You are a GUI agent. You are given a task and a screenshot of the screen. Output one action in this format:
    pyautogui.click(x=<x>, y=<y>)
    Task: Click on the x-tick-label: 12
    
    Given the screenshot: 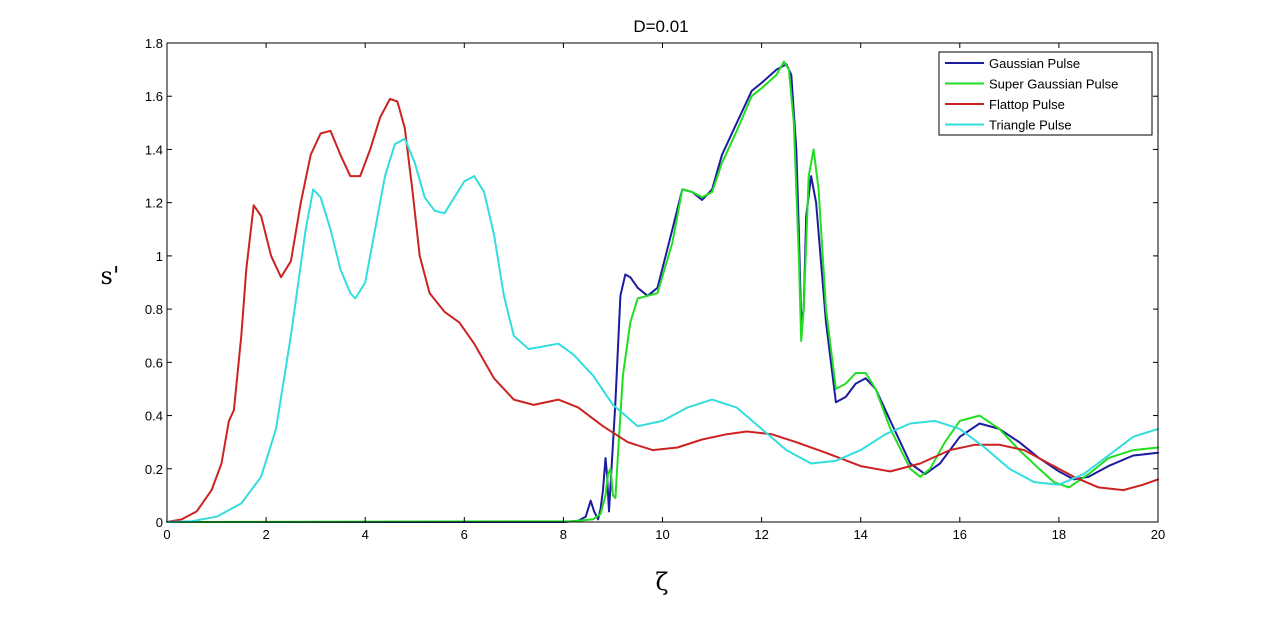 What is the action you would take?
    pyautogui.click(x=761, y=534)
    